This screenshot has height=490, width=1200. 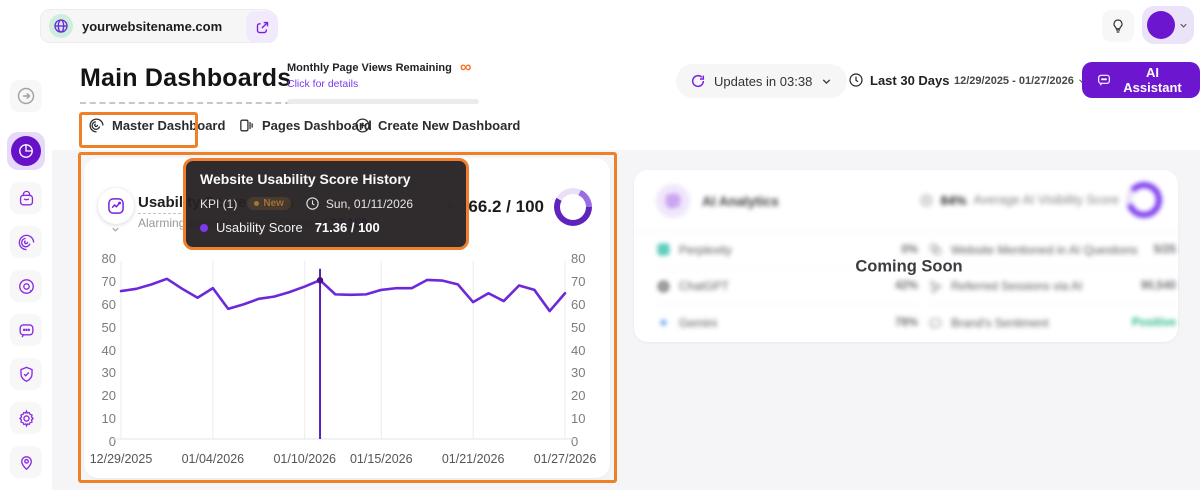 I want to click on tab-label: Pages Dashboard, so click(x=317, y=125).